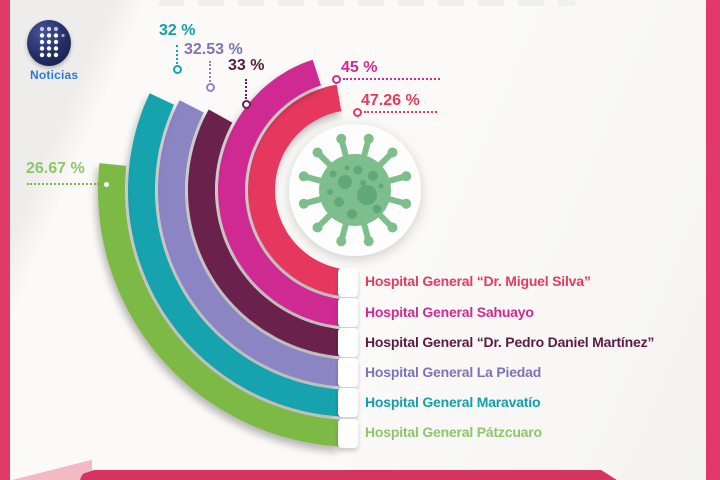 The width and height of the screenshot is (720, 480). Describe the element at coordinates (367, 3) in the screenshot. I see `cropped-title-remnant` at that location.